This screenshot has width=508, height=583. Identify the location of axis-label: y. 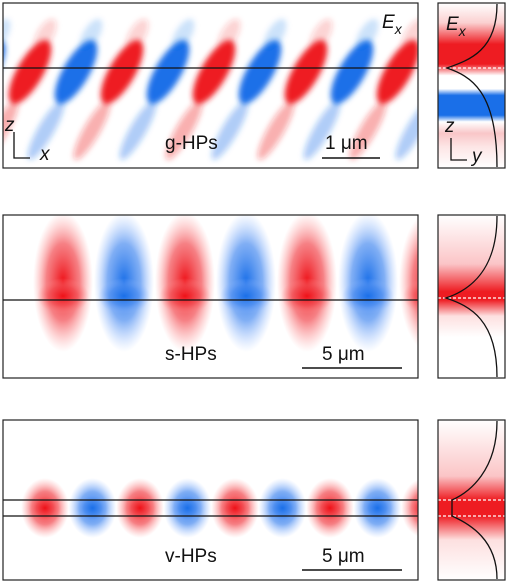
(476, 156).